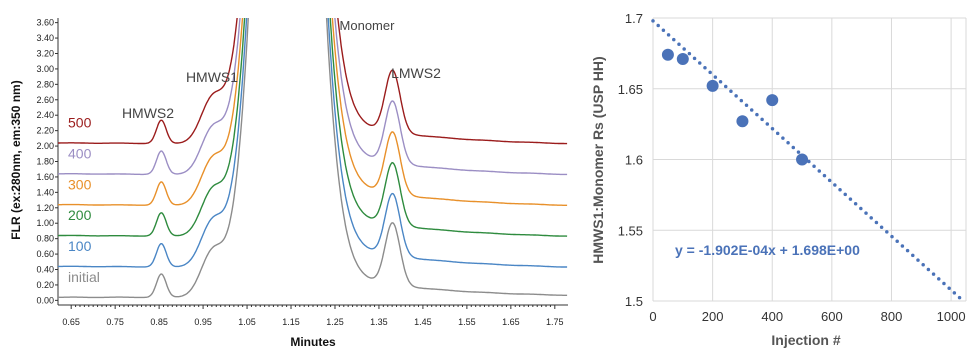 The width and height of the screenshot is (979, 350). I want to click on y-tick-label: 2.80, so click(45, 84).